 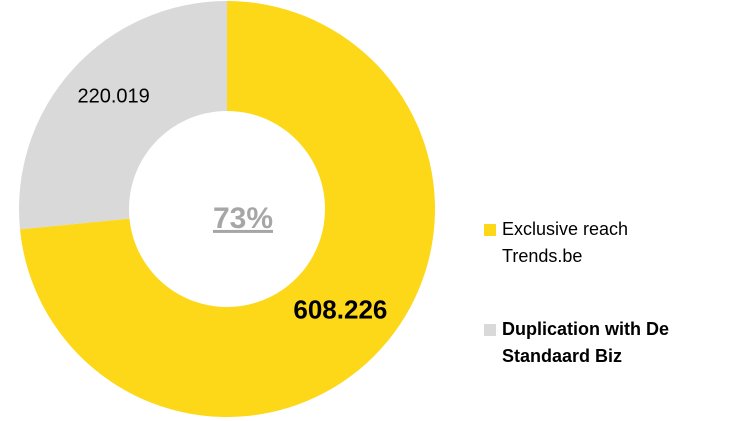 I want to click on legend-label: Duplication with De Standaard Biz, so click(x=586, y=342).